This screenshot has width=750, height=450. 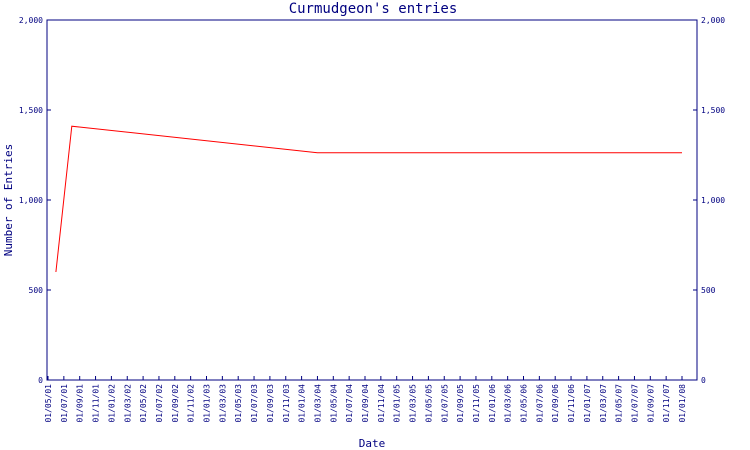 I want to click on x-tick-label: 01/01/08, so click(x=682, y=403).